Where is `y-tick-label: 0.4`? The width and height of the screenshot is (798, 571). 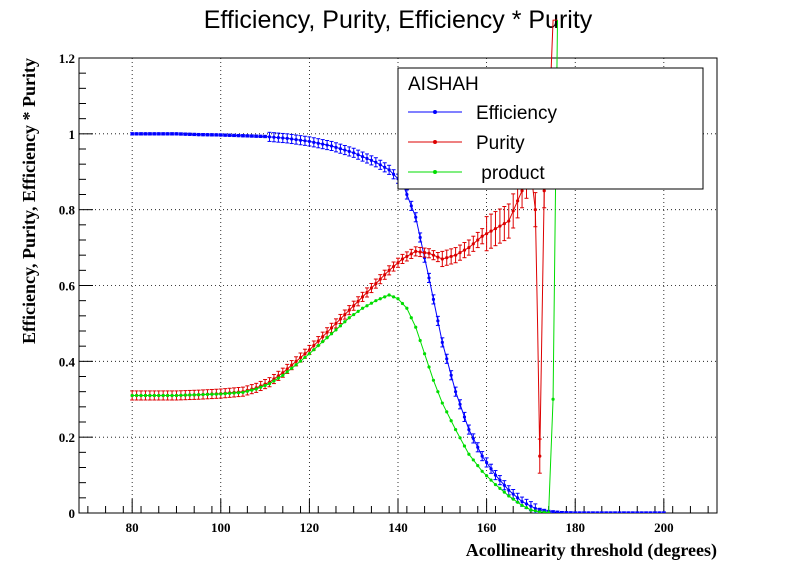
y-tick-label: 0.4 is located at coordinates (67, 361).